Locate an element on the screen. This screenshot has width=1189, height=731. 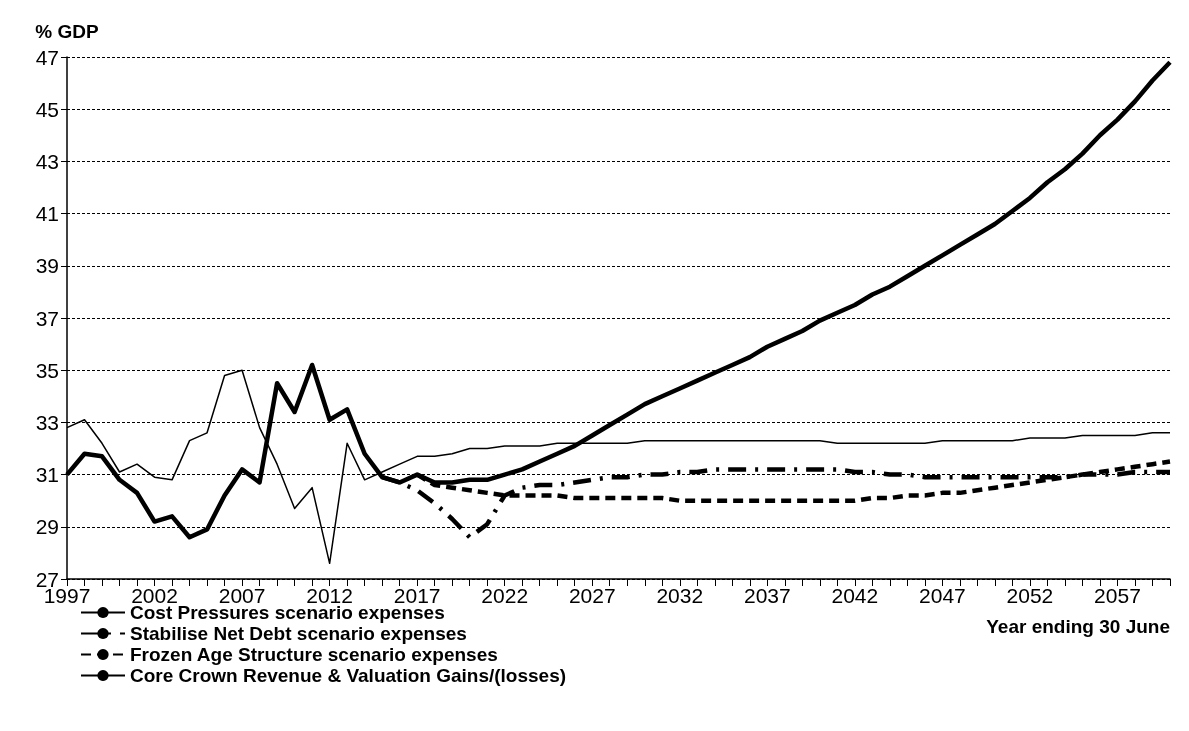
x-tick-label: 2037 is located at coordinates (767, 595).